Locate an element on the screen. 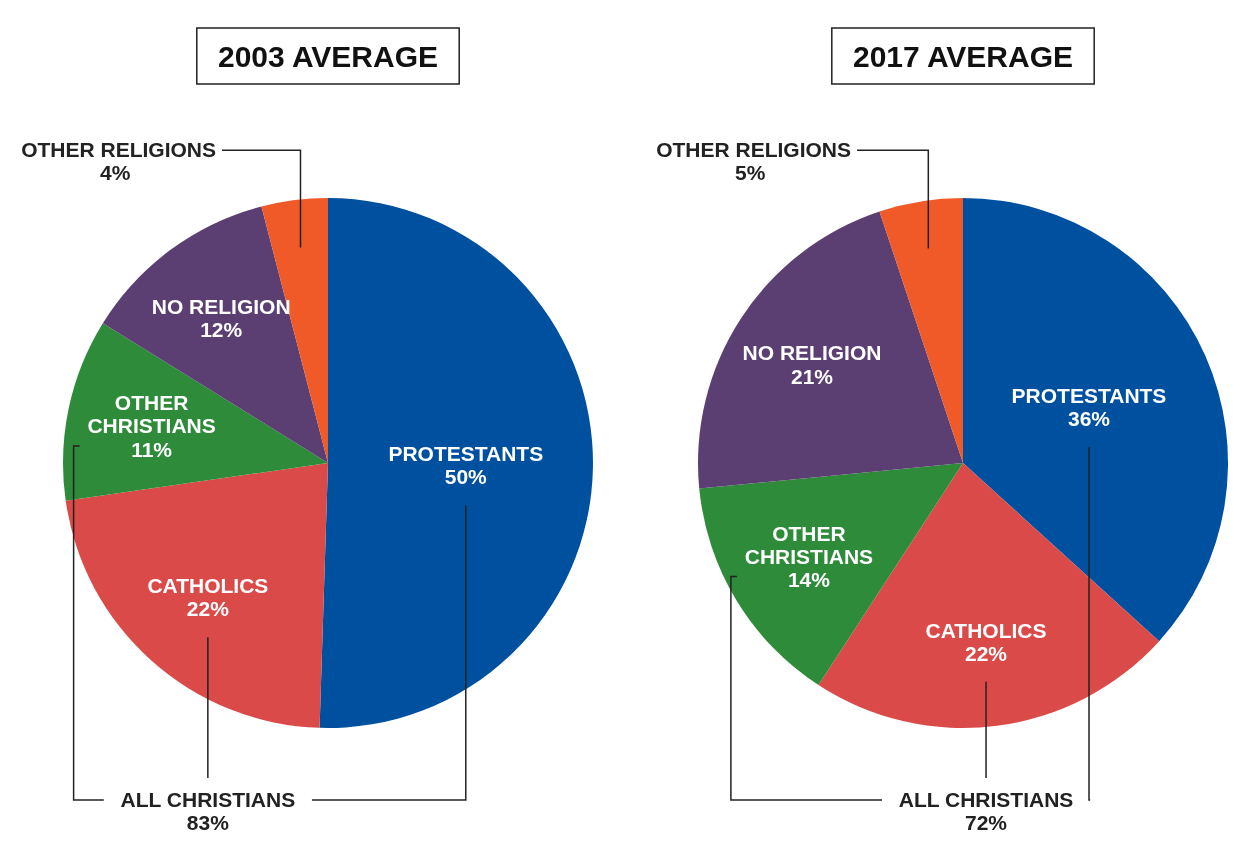 Image resolution: width=1247 pixels, height=846 pixels. data-label: 14% is located at coordinates (809, 579).